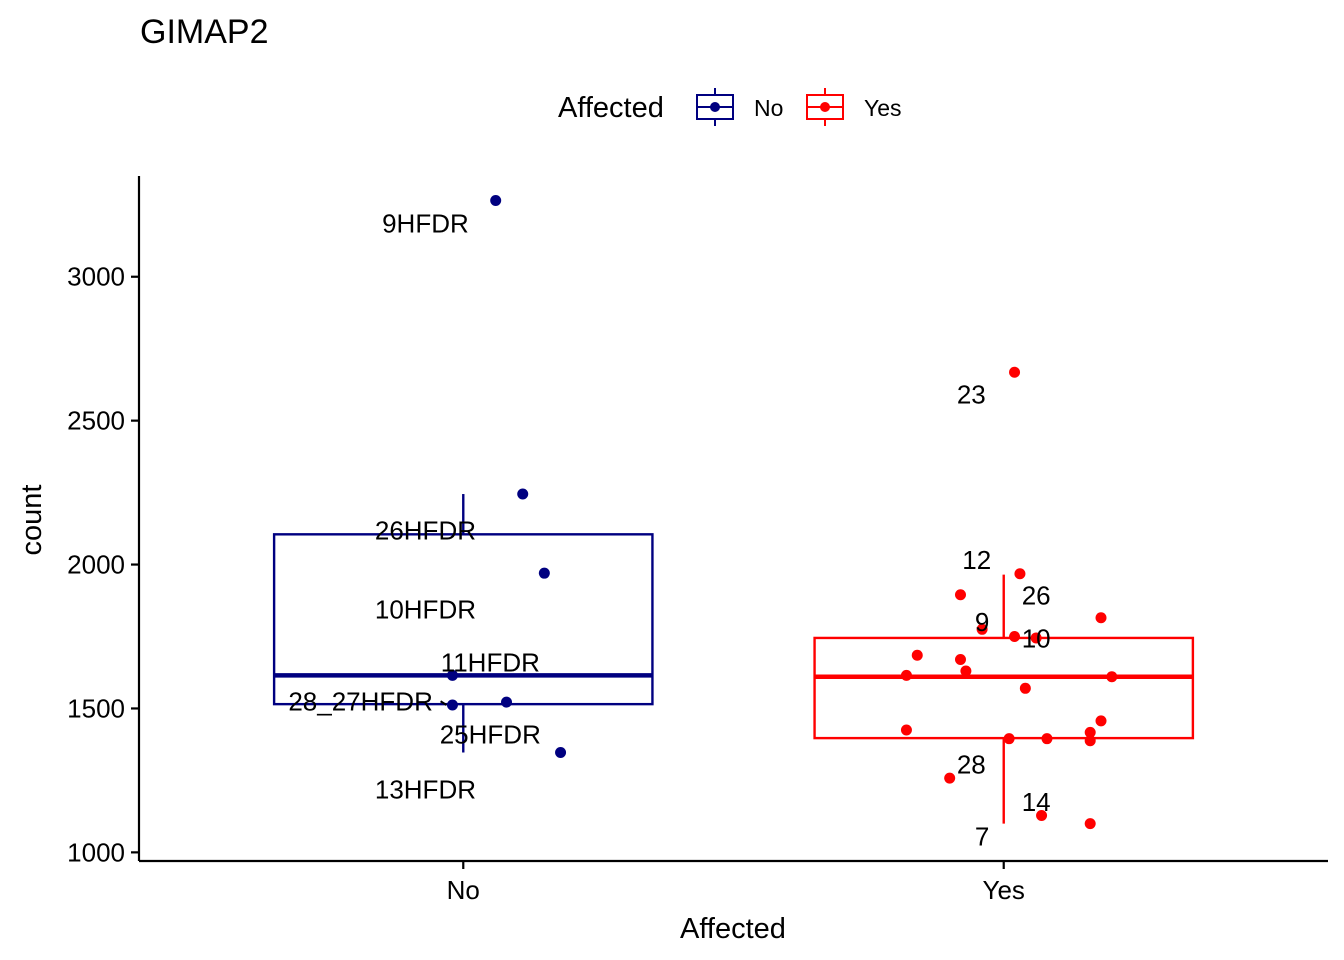  What do you see at coordinates (854, 107) in the screenshot?
I see `legend-entry-yes: Yes` at bounding box center [854, 107].